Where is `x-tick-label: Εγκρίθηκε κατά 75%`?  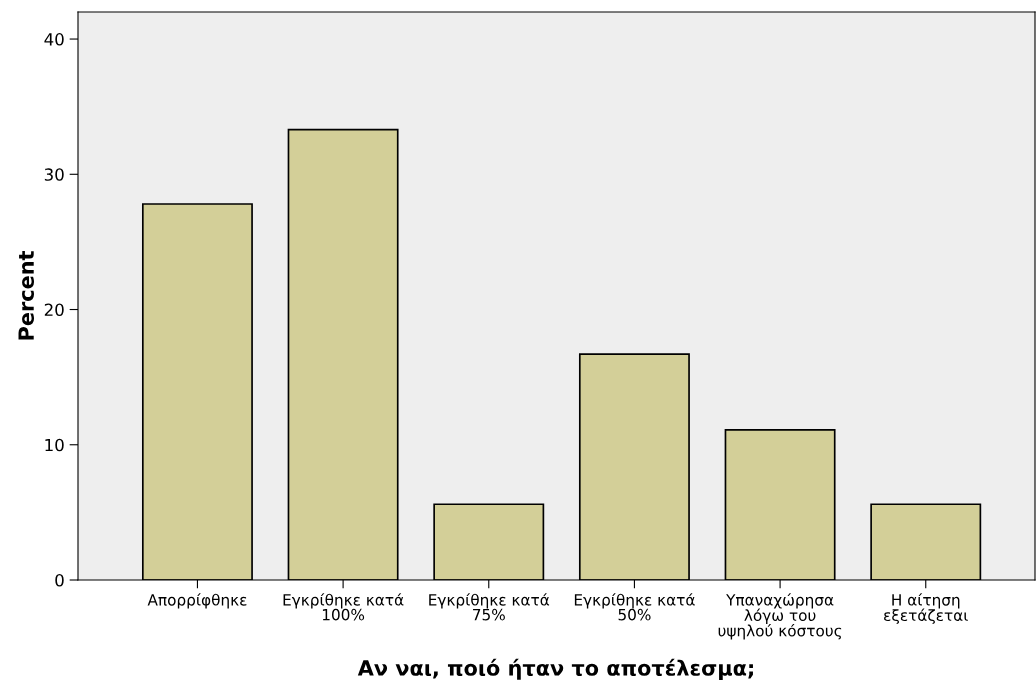
x-tick-label: Εγκρίθηκε κατά 75% is located at coordinates (489, 607).